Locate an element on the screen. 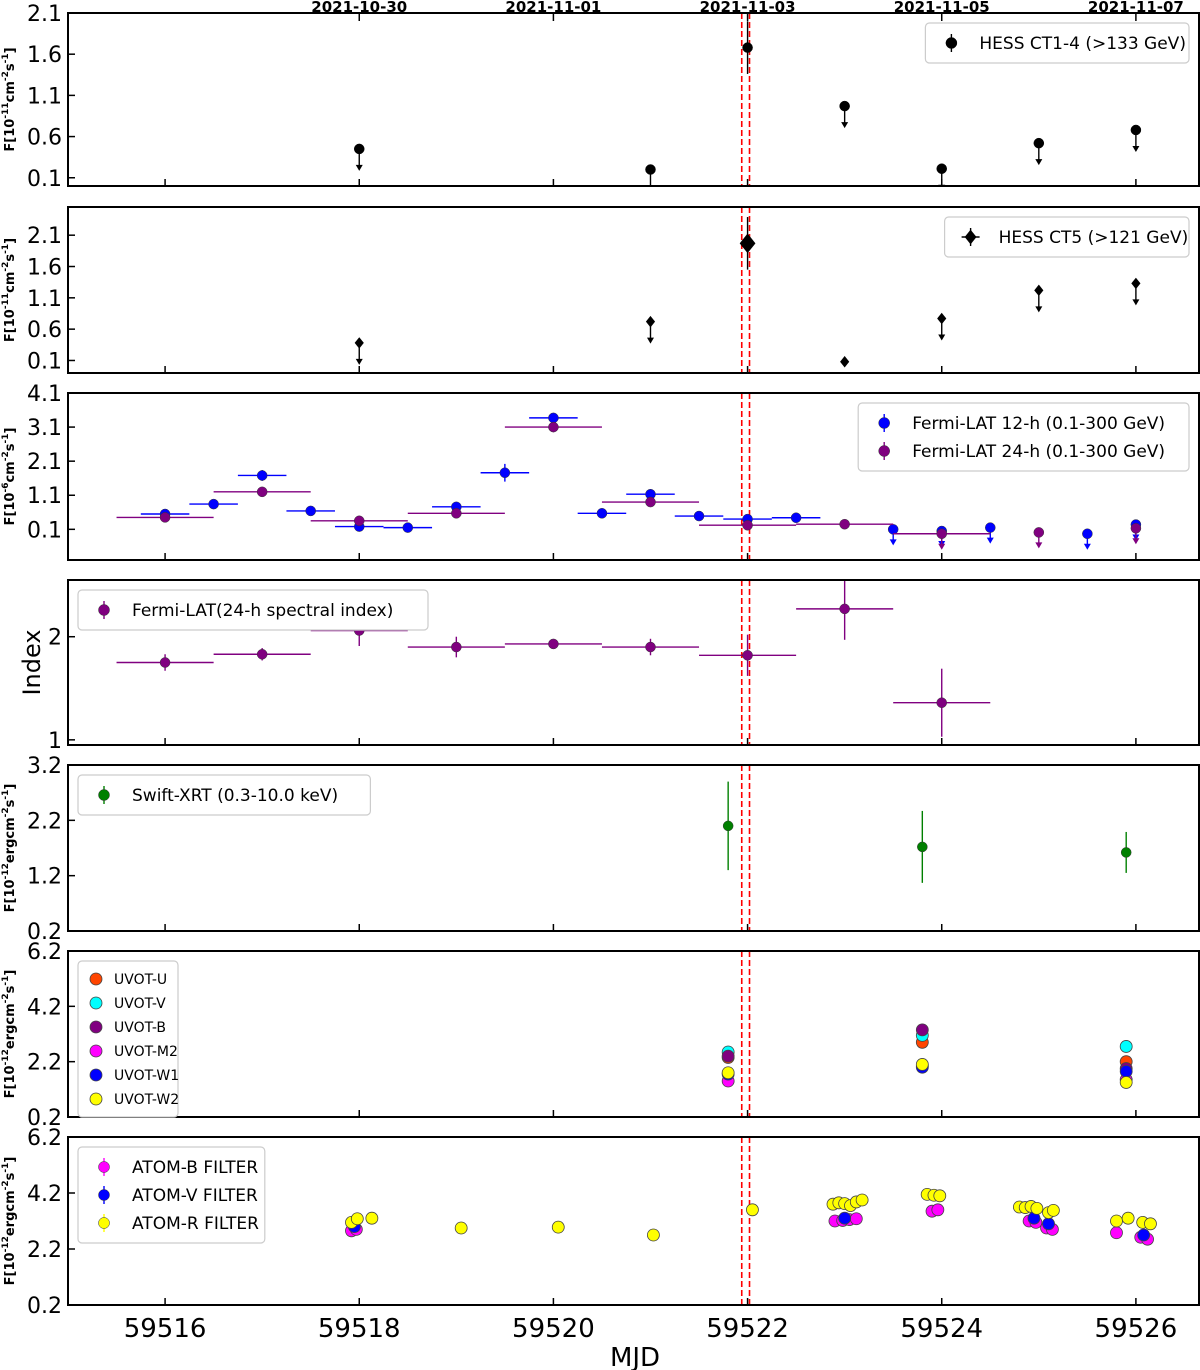  y-axis-label: F[10-11cm-2s-1] is located at coordinates (9, 99).